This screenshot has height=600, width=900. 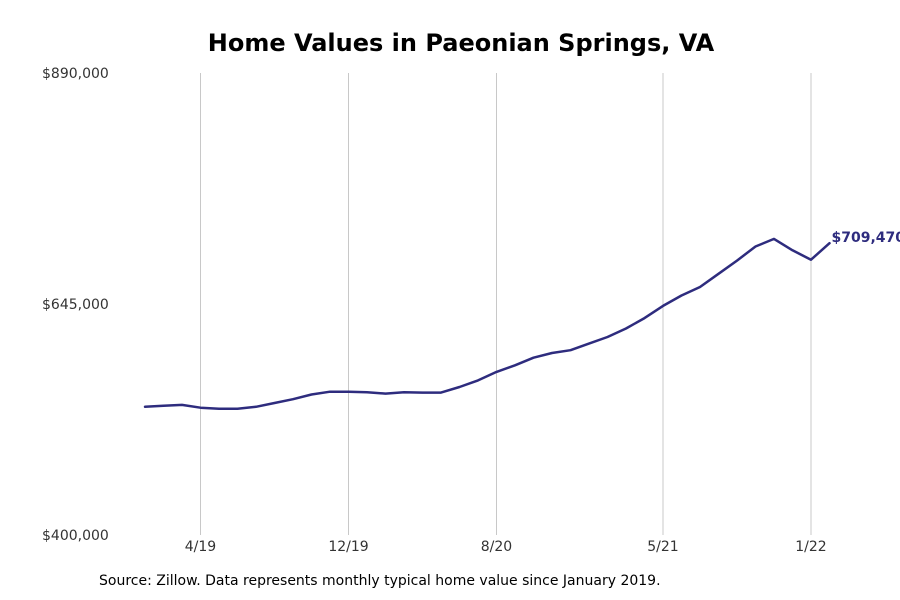 What do you see at coordinates (461, 43) in the screenshot?
I see `chart-title: Home Values in Paeonian Springs, VA` at bounding box center [461, 43].